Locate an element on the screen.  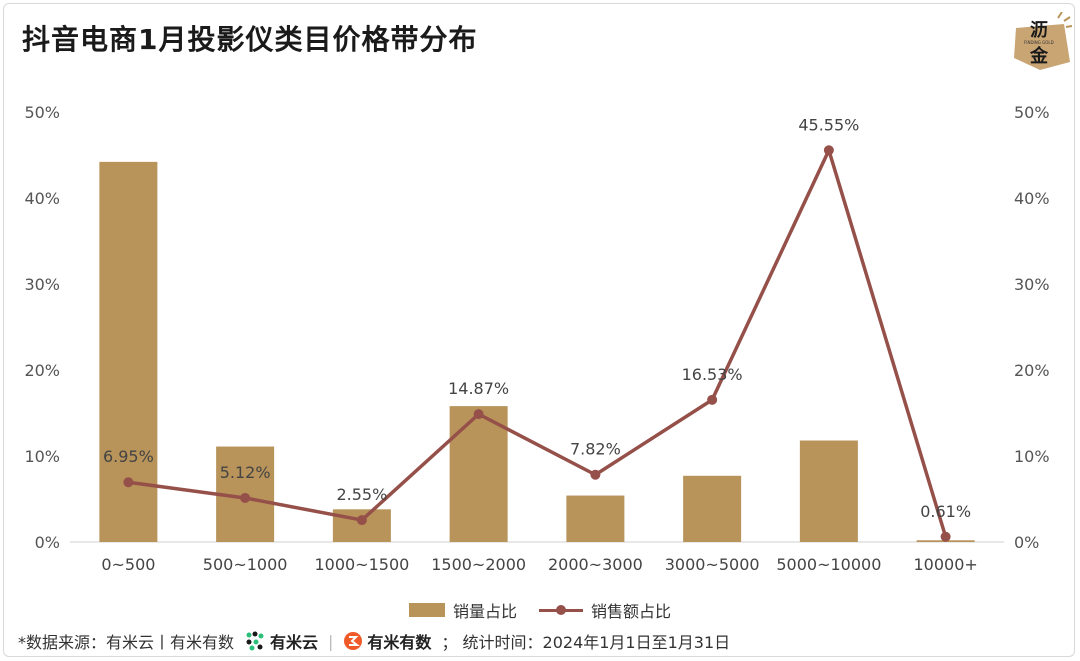
line-data-label: 5.12% is located at coordinates (245, 472).